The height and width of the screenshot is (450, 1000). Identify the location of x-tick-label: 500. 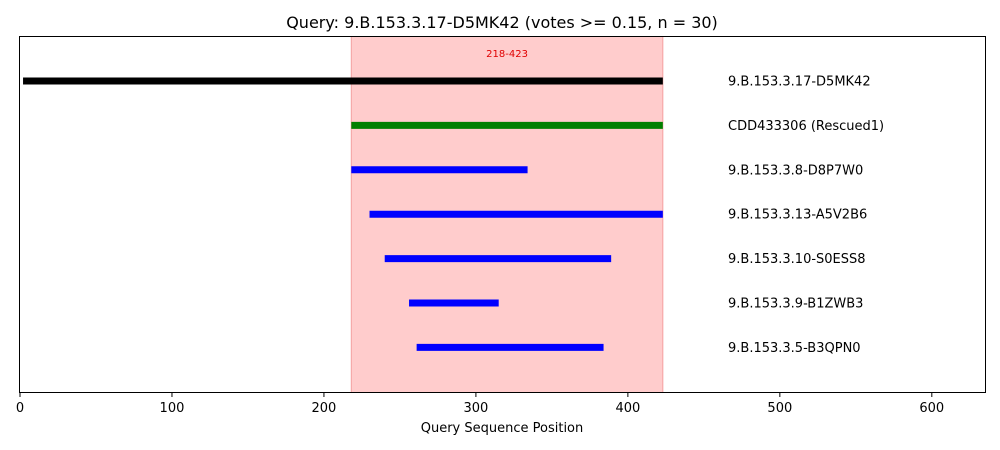
(779, 408).